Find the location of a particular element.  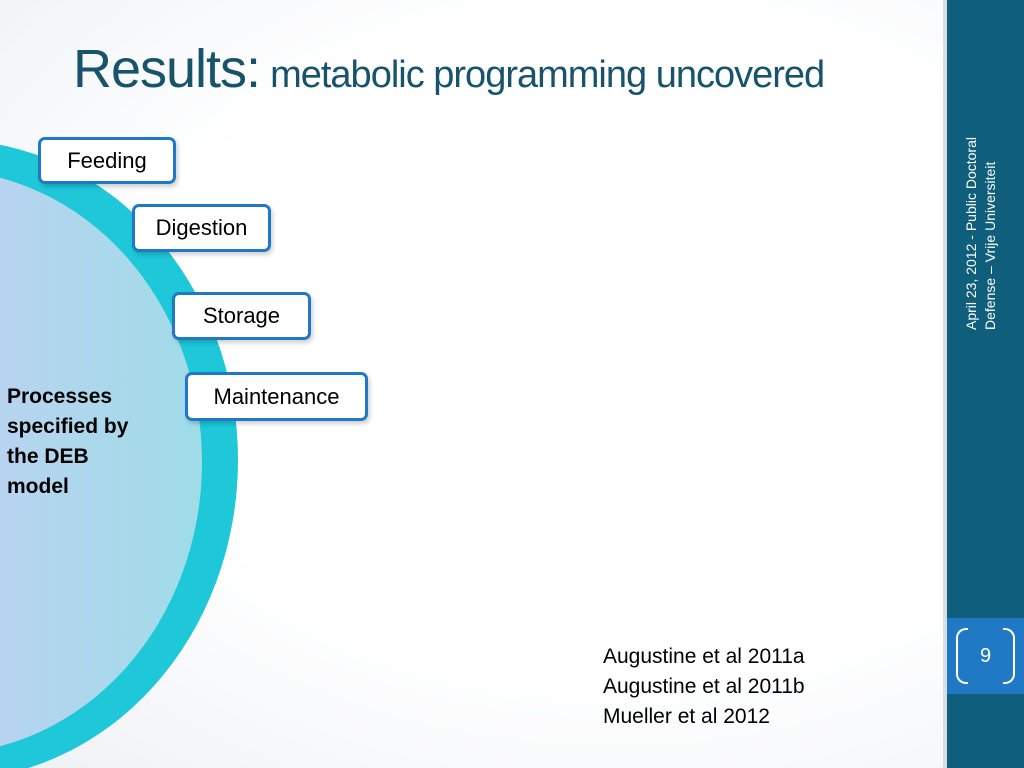

process-label: Digestion is located at coordinates (201, 227).